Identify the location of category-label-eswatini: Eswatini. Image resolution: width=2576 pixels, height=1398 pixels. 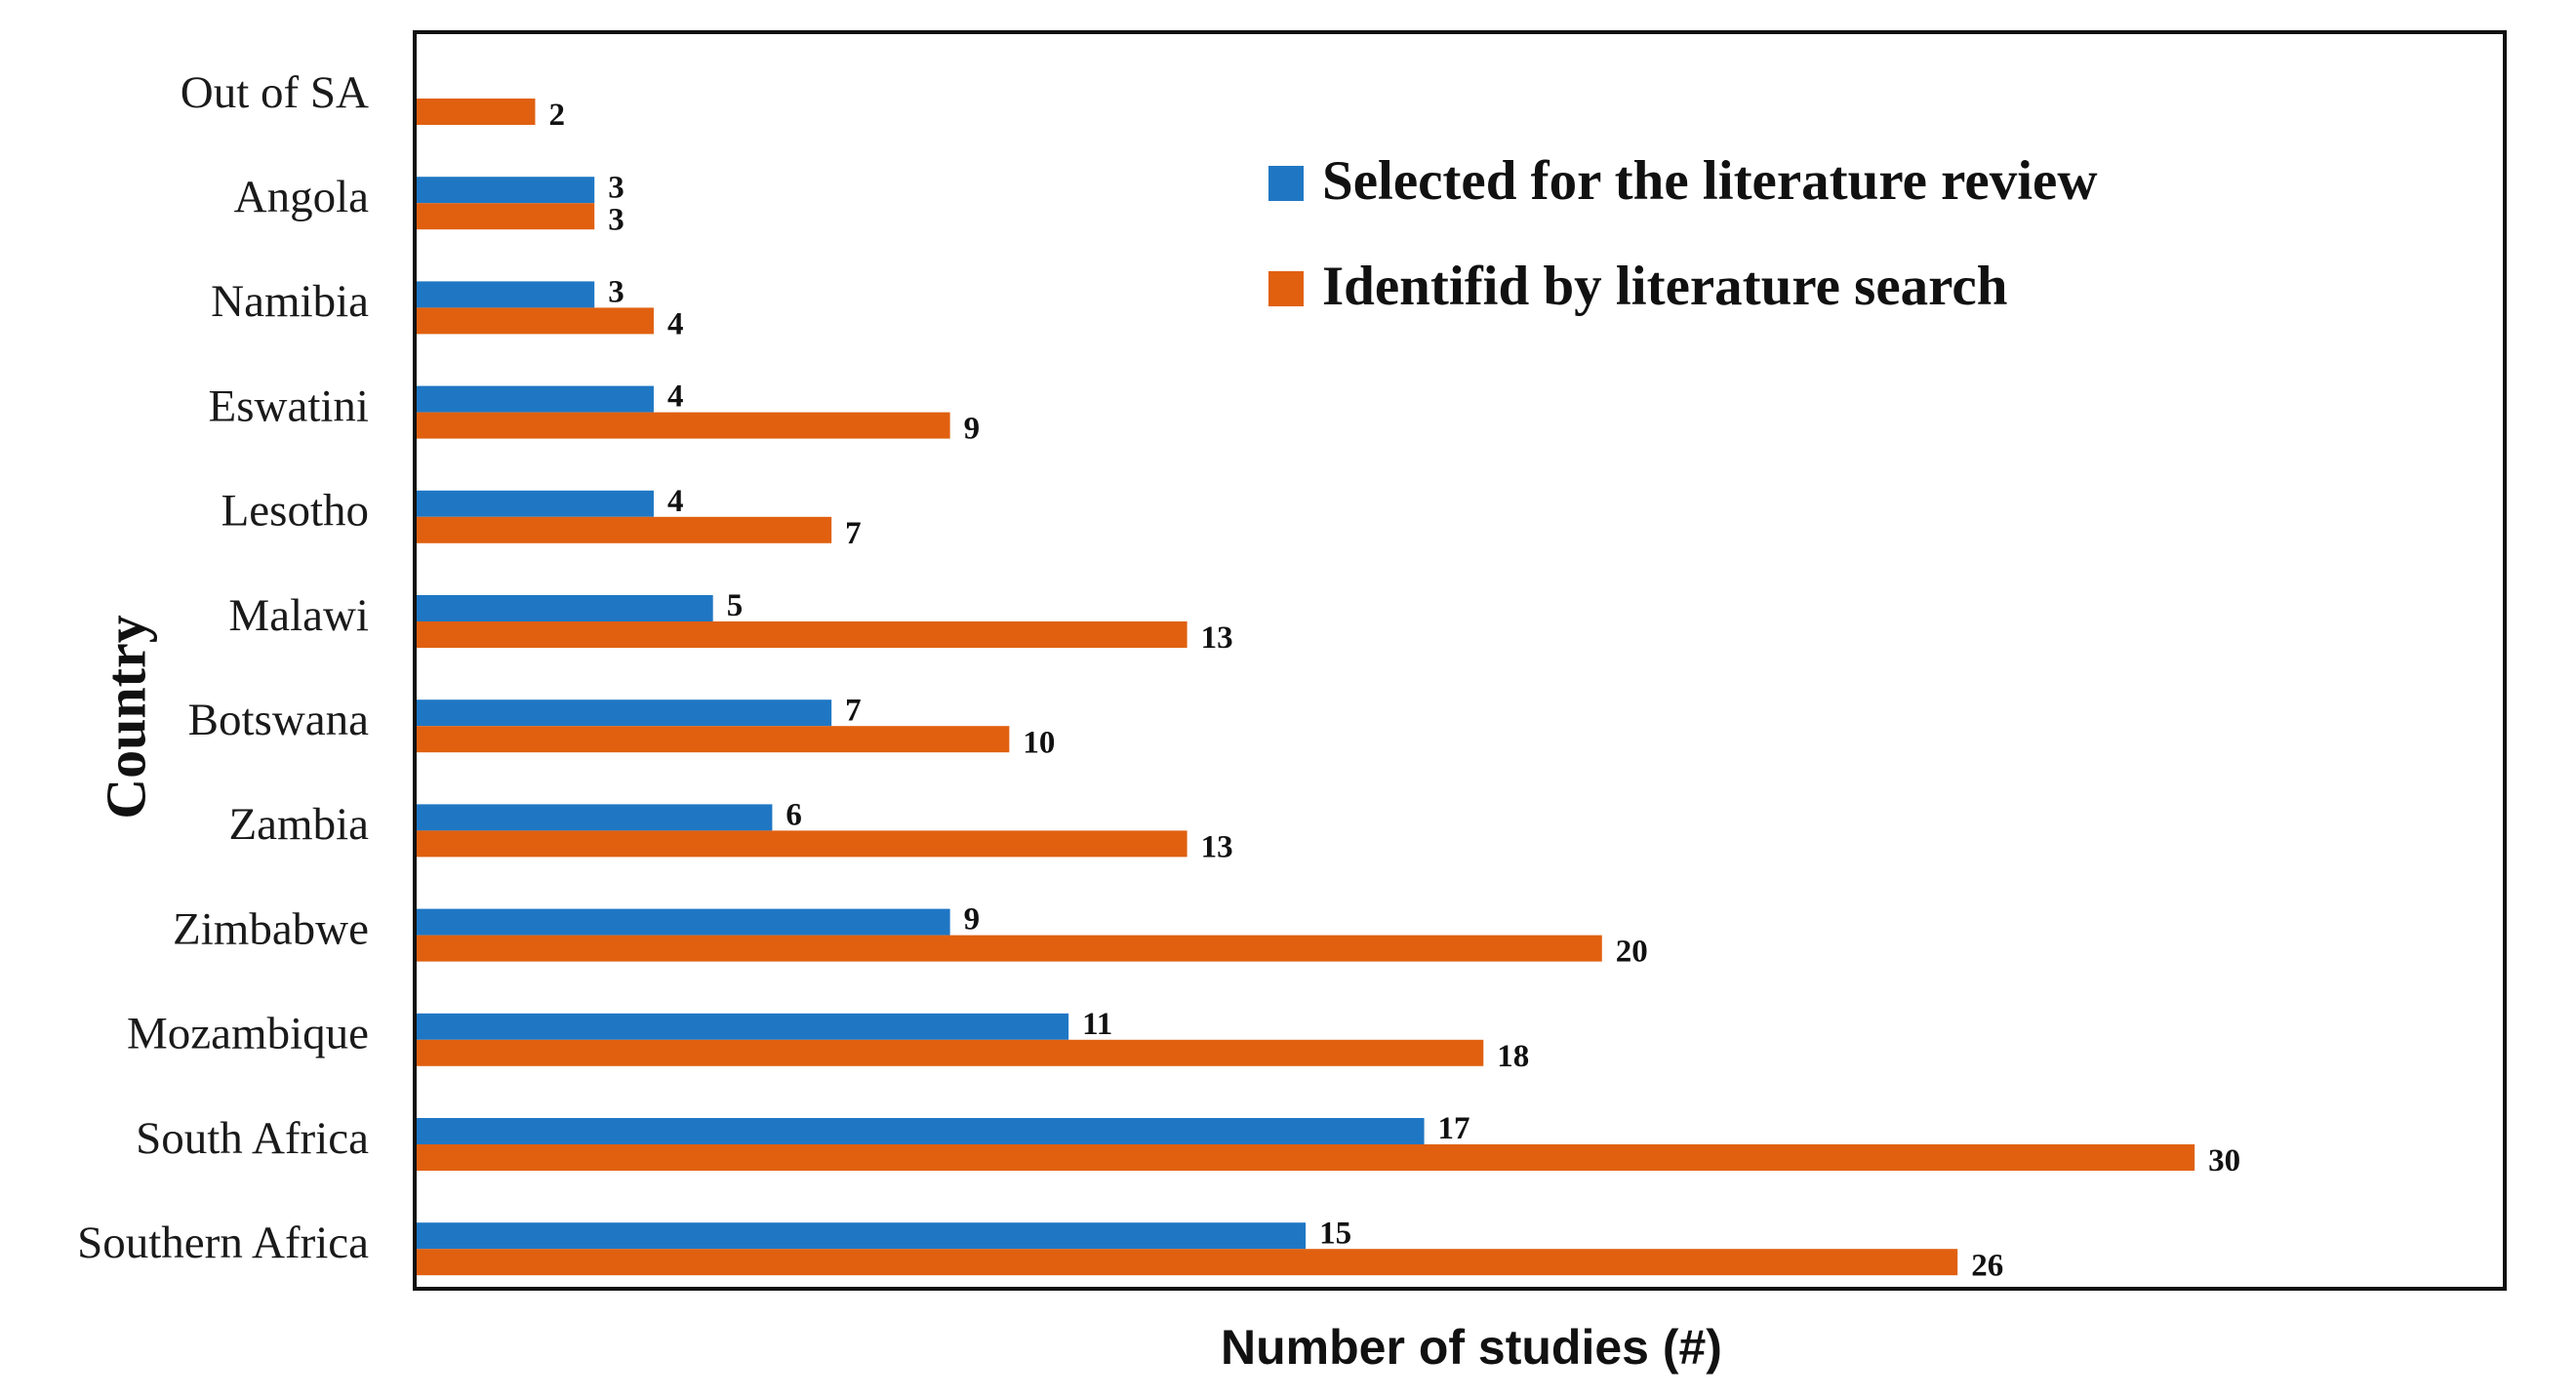
(289, 406).